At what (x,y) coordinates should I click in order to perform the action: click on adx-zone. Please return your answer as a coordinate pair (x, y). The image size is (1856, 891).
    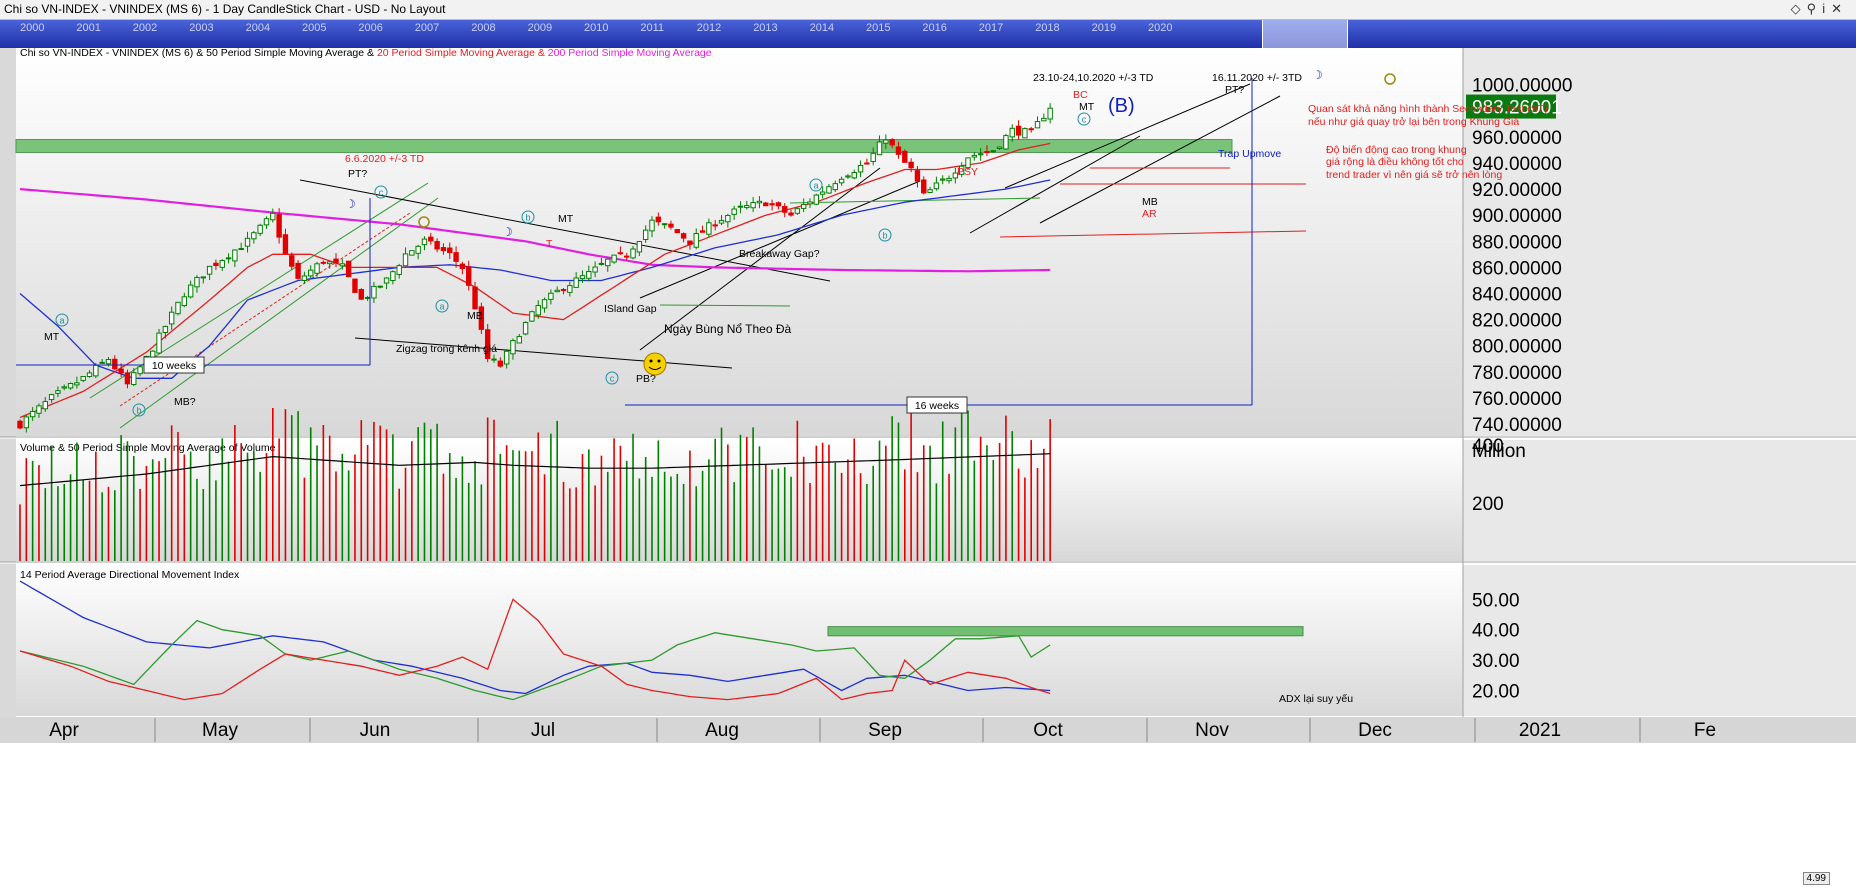
    Looking at the image, I should click on (1065, 631).